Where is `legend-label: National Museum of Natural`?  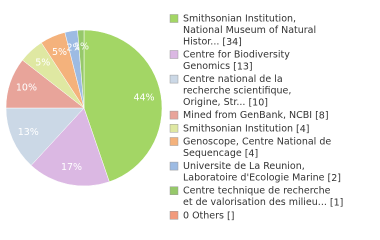
legend-label: National Museum of Natural is located at coordinates (249, 30).